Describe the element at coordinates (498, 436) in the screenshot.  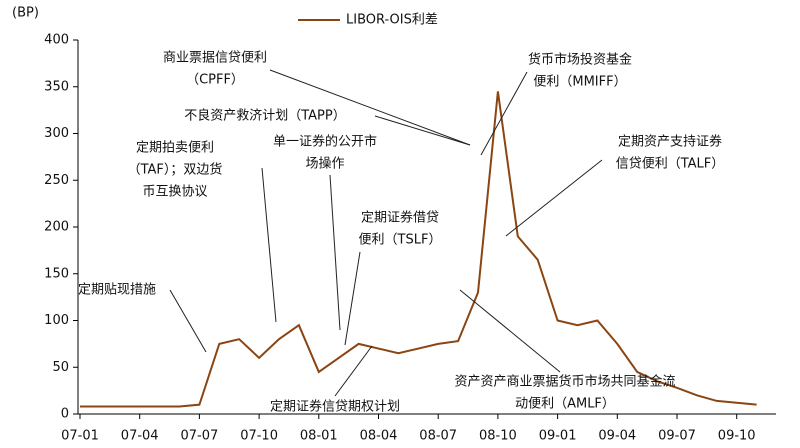
I see `x-tick-label: 08-10` at that location.